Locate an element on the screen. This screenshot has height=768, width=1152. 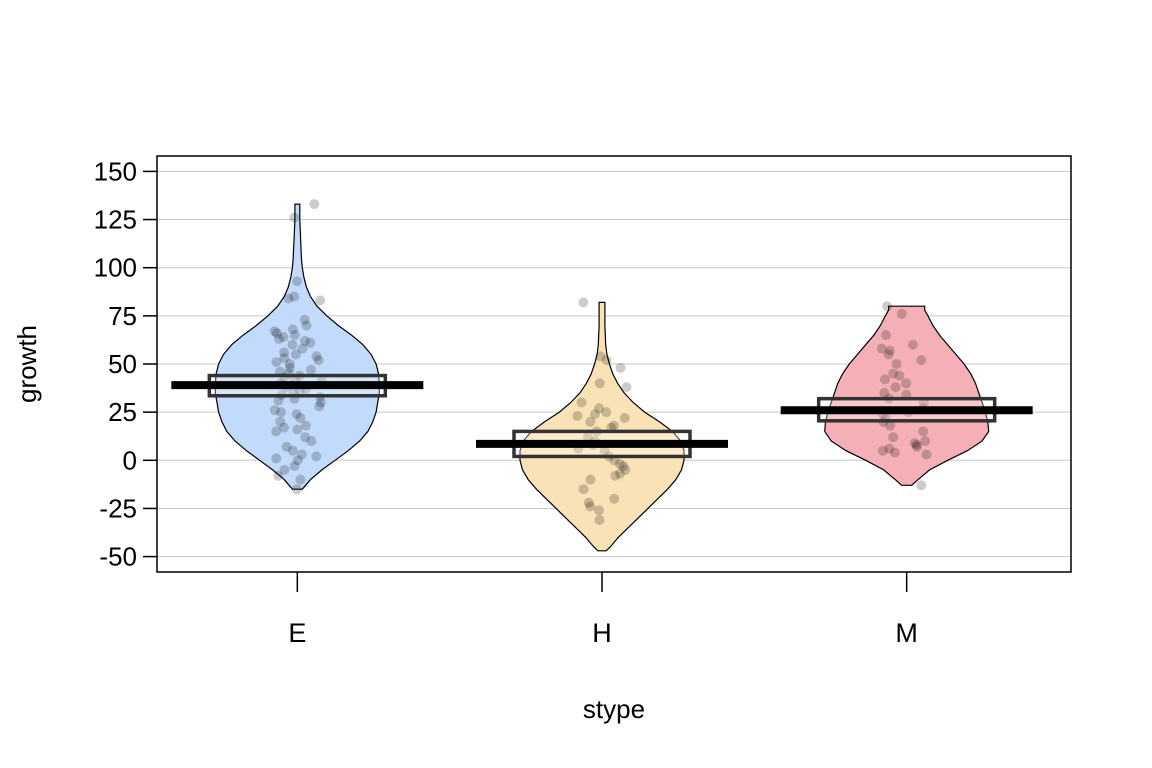
x-tick-label-M: M is located at coordinates (906, 633).